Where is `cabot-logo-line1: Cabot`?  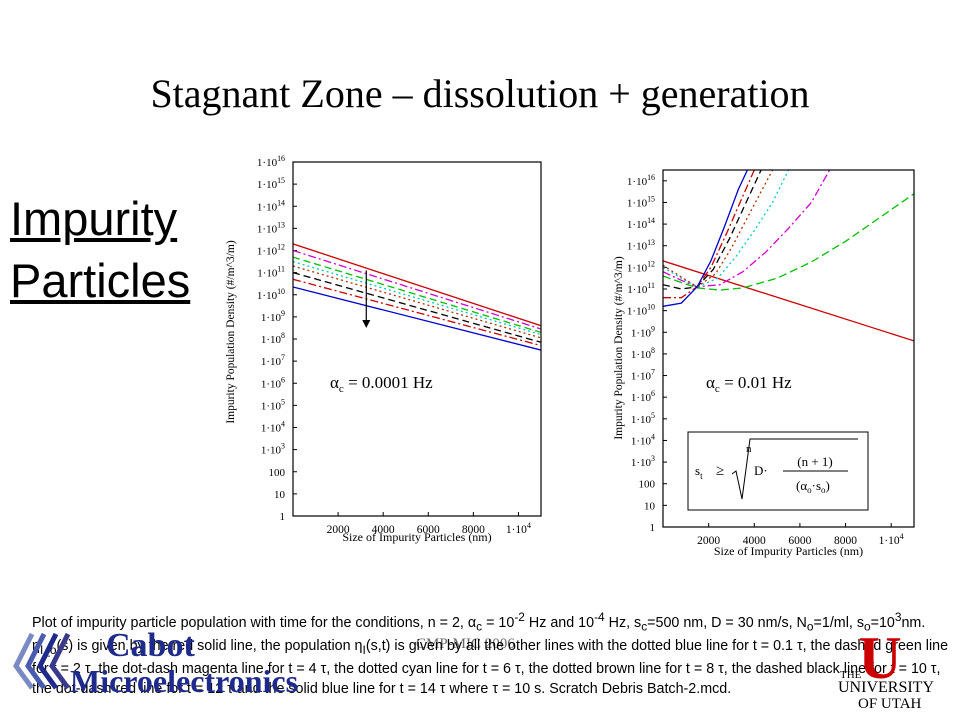 cabot-logo-line1: Cabot is located at coordinates (150, 645).